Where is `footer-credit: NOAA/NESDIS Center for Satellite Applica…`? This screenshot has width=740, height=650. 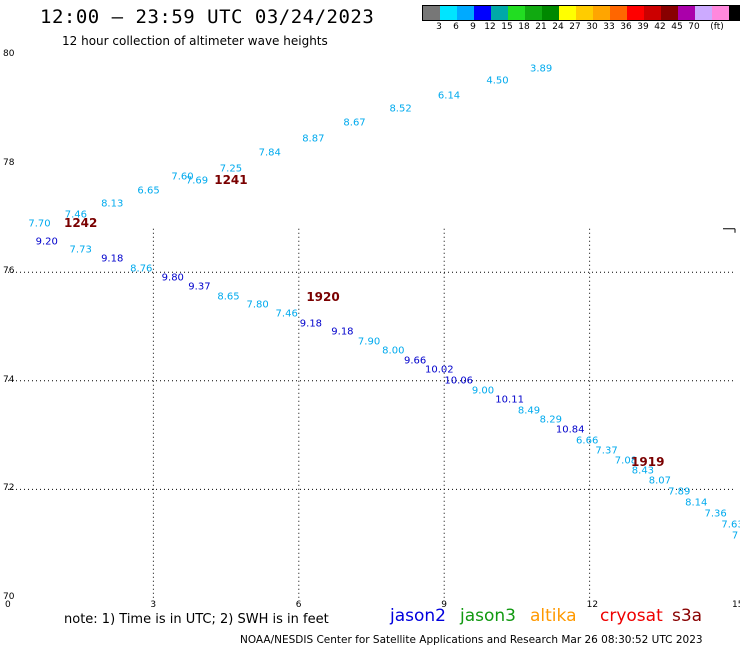
footer-credit: NOAA/NESDIS Center for Satellite Applica… is located at coordinates (471, 640).